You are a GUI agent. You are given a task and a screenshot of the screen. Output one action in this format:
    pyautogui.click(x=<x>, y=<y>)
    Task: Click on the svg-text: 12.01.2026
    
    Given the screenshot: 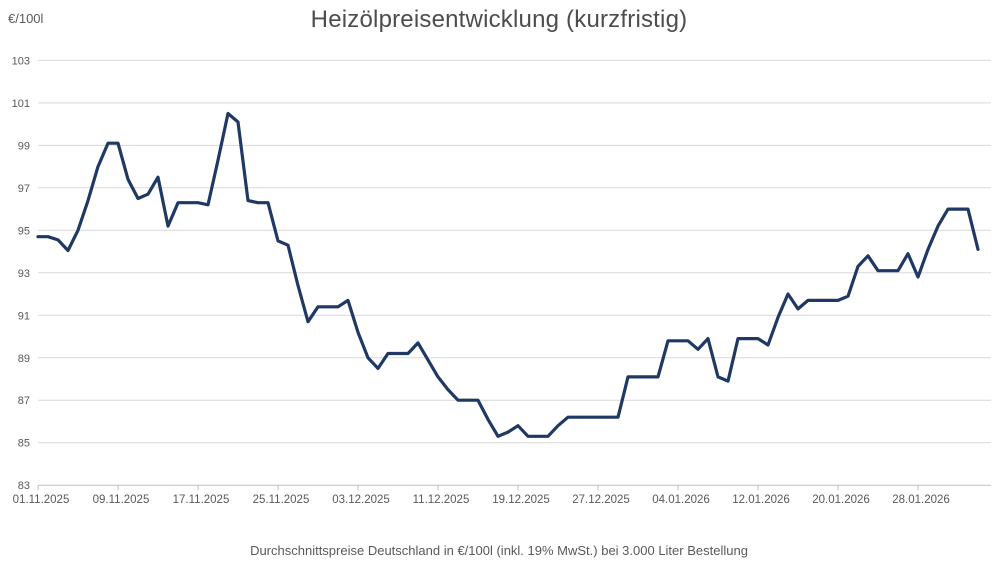 What is the action you would take?
    pyautogui.click(x=761, y=500)
    